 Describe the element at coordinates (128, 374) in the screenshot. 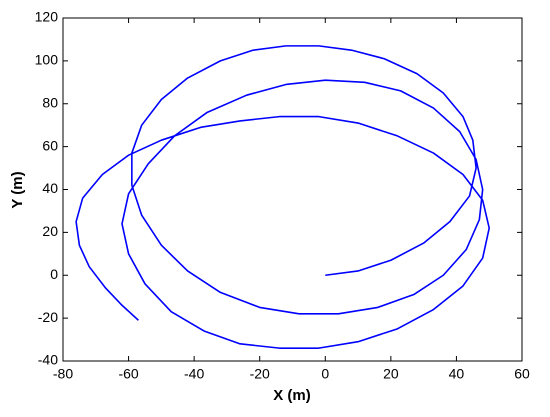

I see `x-tick-label: -60` at that location.